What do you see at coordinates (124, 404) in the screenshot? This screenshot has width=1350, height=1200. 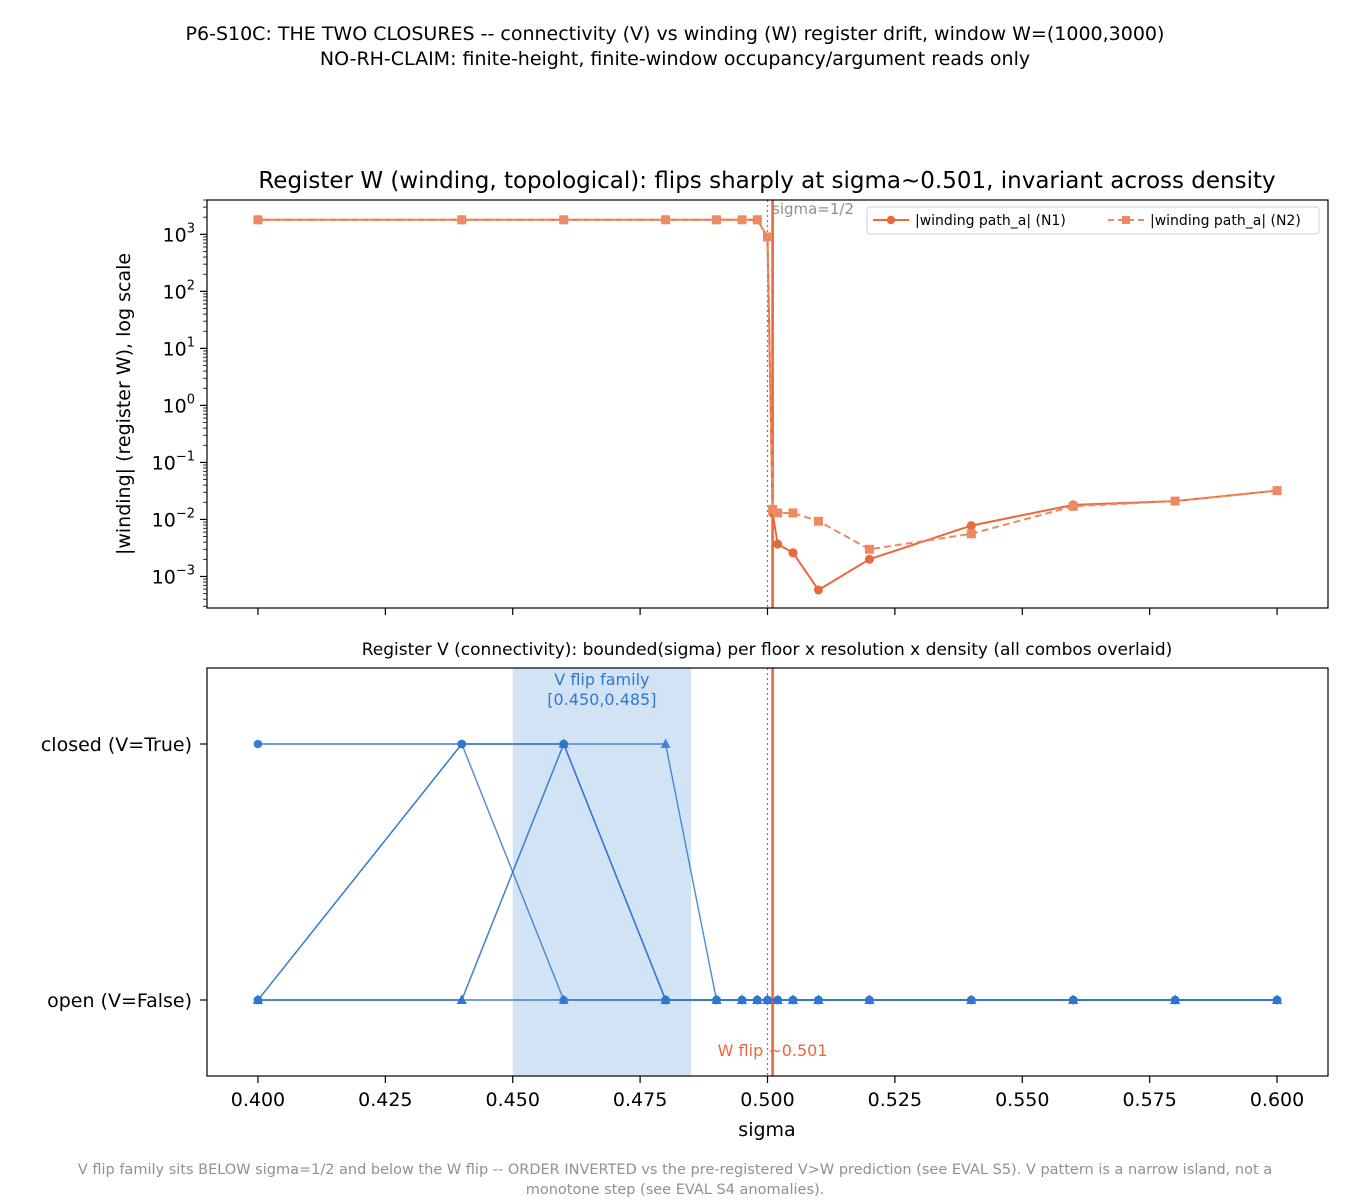 I see `top-y-axis-label: |winding| (register W), log scale` at bounding box center [124, 404].